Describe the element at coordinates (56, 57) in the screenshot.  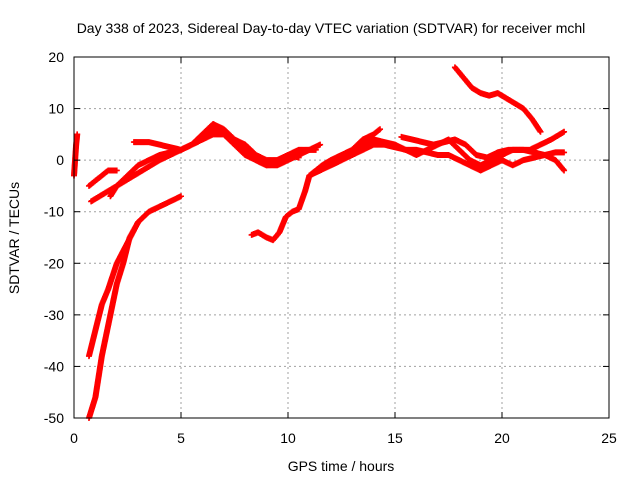
I see `y-tick-label: 20` at that location.